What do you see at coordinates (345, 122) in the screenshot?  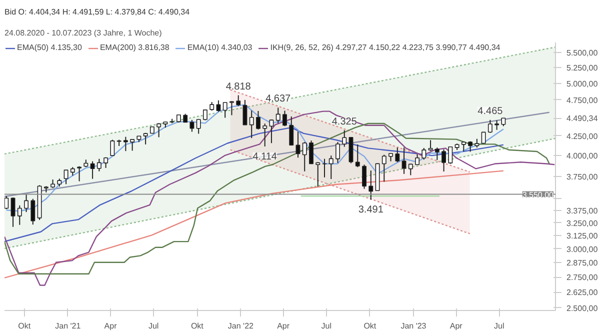 I see `annotation: 4.325` at bounding box center [345, 122].